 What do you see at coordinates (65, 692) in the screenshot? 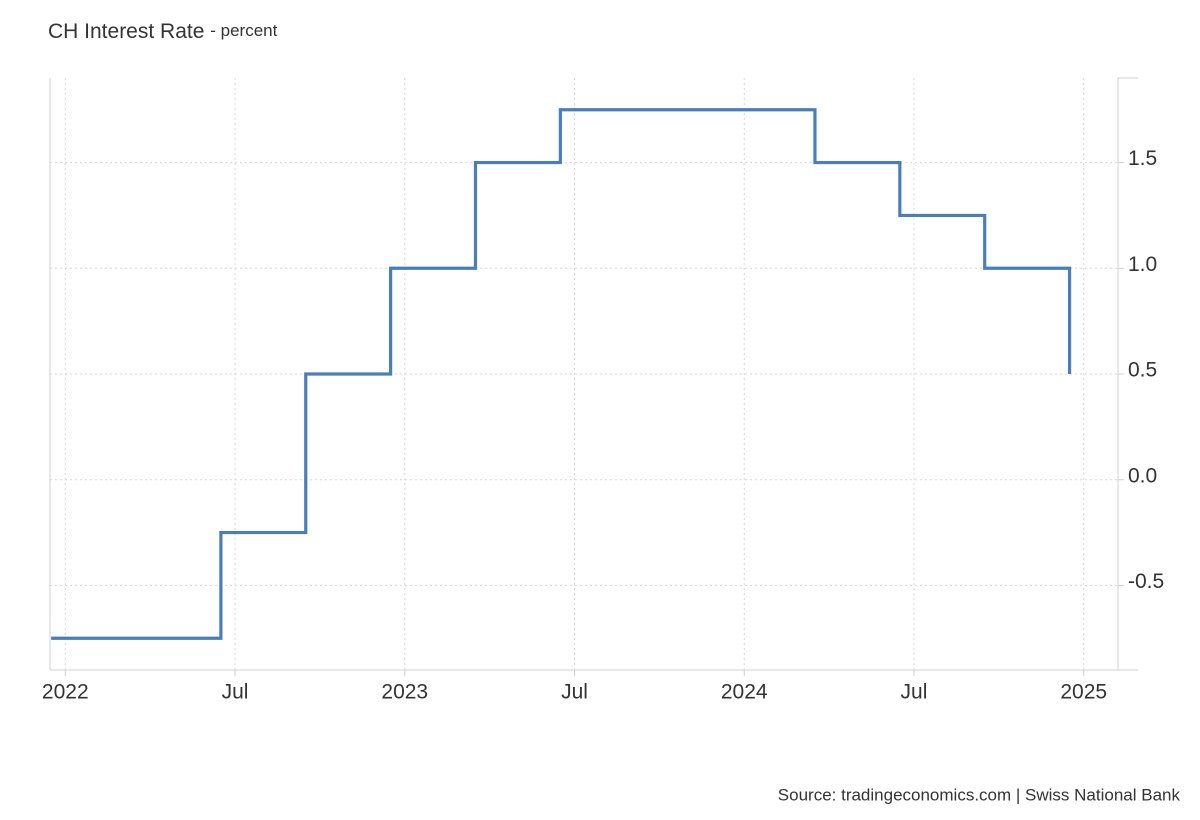
I see `x-tick-label: 2022` at bounding box center [65, 692].